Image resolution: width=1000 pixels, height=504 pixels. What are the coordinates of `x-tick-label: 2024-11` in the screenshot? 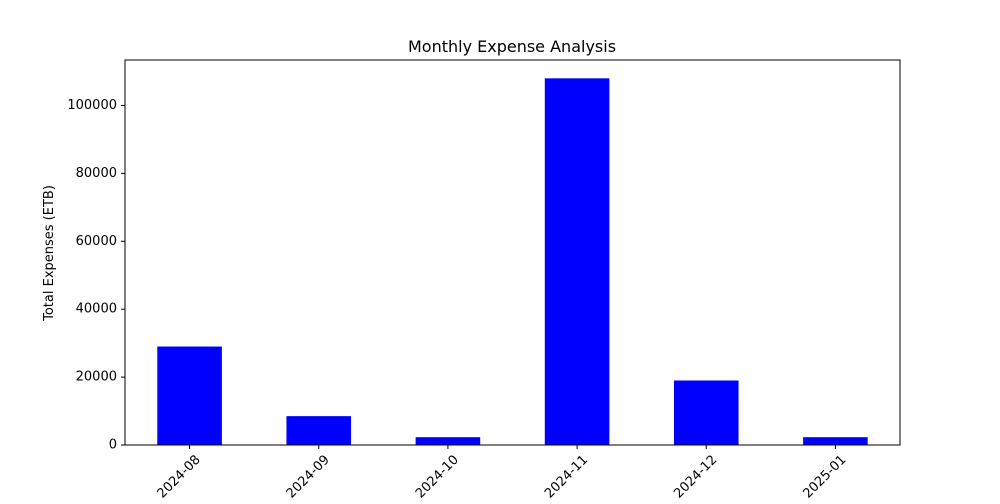 It's located at (566, 476).